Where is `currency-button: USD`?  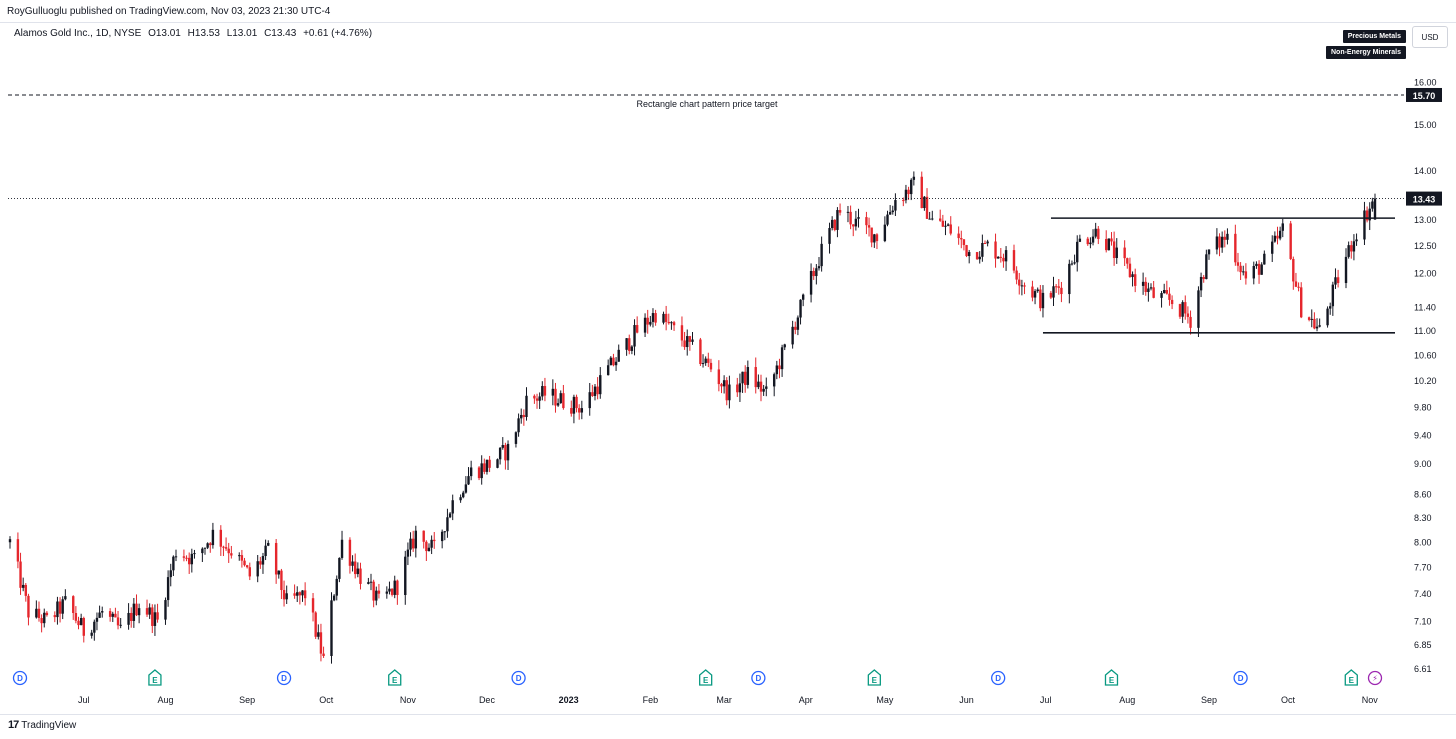
currency-button: USD is located at coordinates (1430, 37).